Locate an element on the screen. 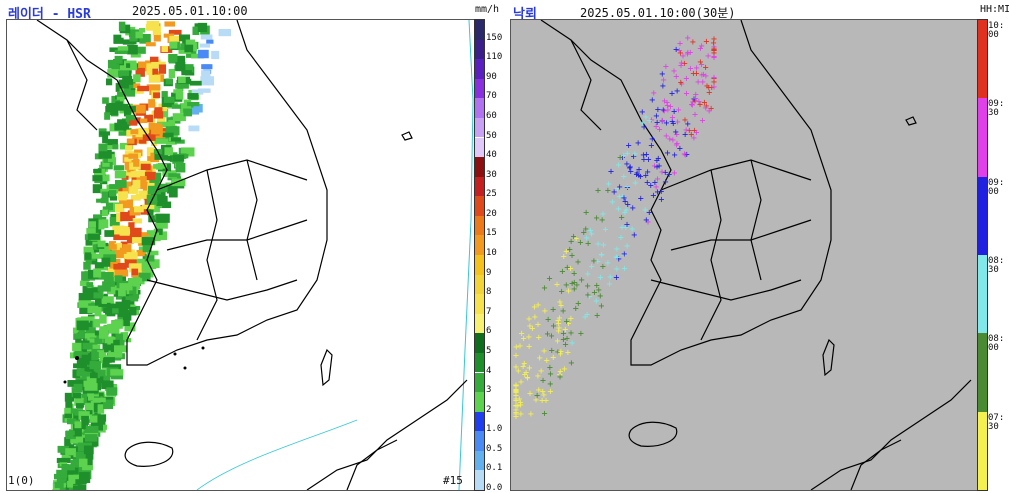  legend-label: 10: 00 is located at coordinates (996, 30).